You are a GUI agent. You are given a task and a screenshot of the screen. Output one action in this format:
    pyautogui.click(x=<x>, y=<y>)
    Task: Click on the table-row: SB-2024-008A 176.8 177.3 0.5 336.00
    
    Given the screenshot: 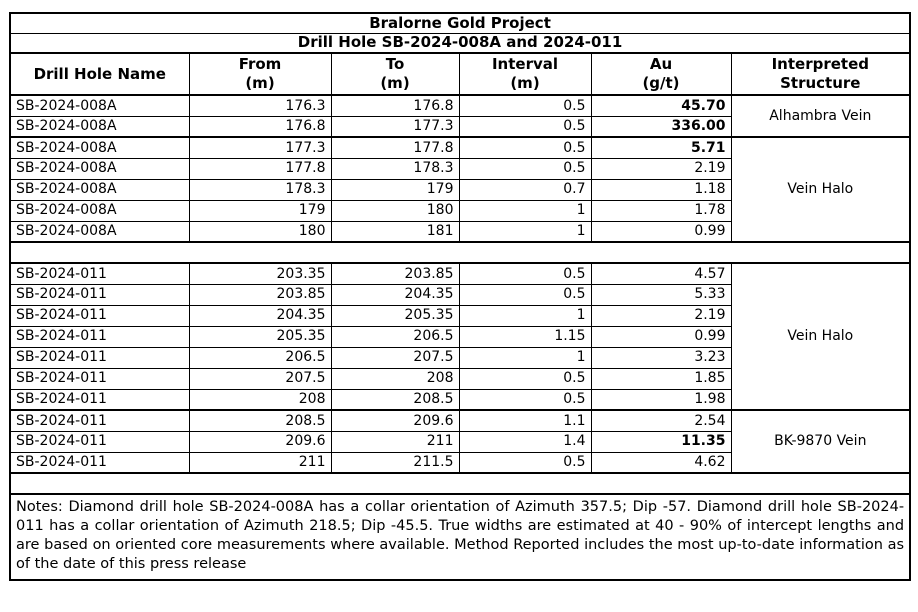 What is the action you would take?
    pyautogui.click(x=459, y=126)
    